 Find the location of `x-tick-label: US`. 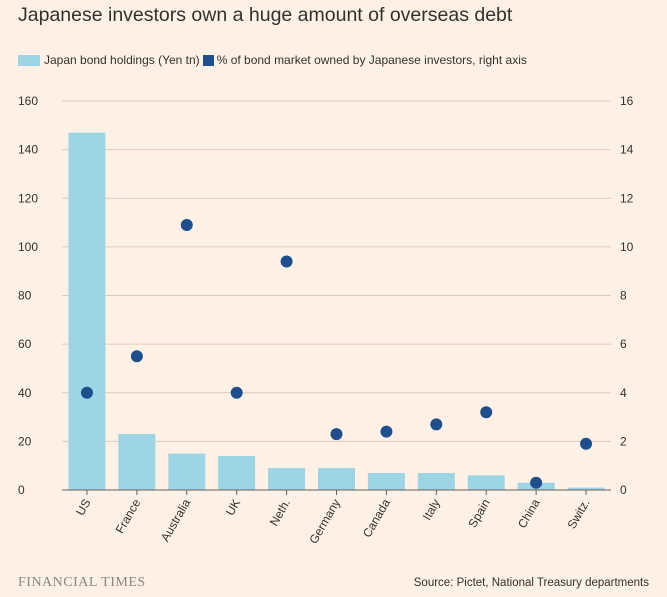

x-tick-label: US is located at coordinates (83, 507).